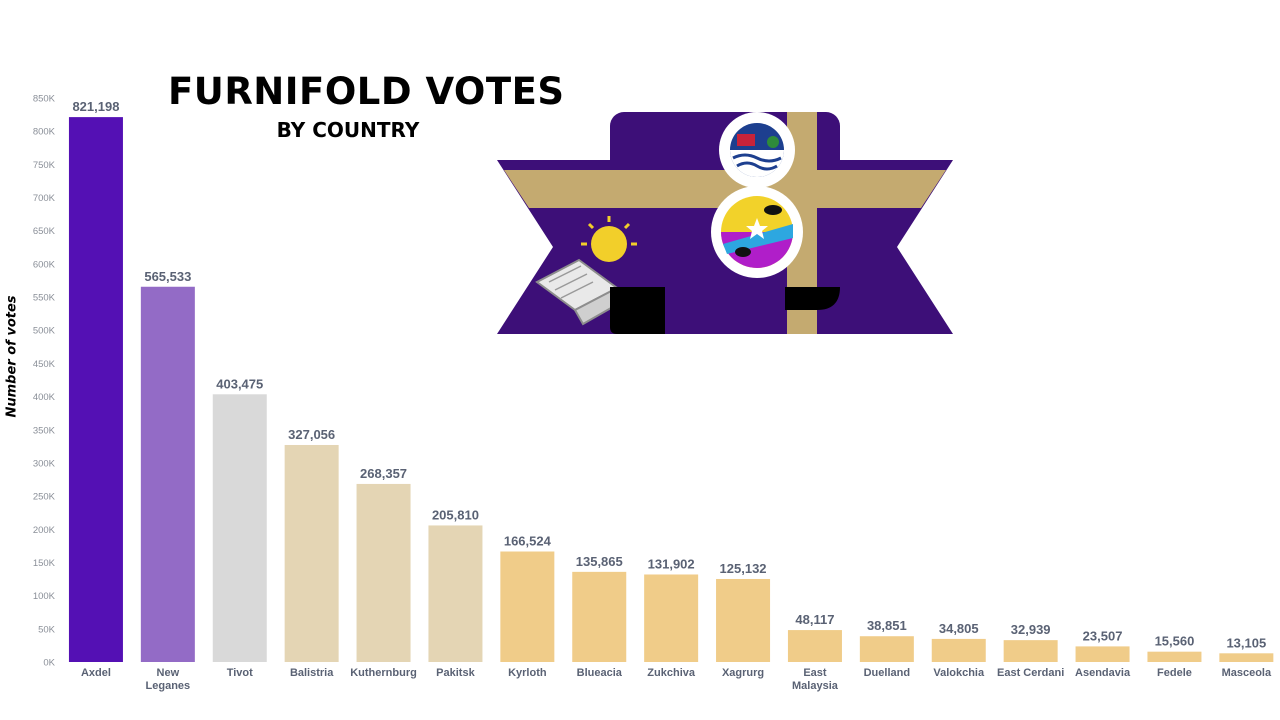 The height and width of the screenshot is (720, 1280). Describe the element at coordinates (44, 596) in the screenshot. I see `y-tick-label: 100K` at that location.